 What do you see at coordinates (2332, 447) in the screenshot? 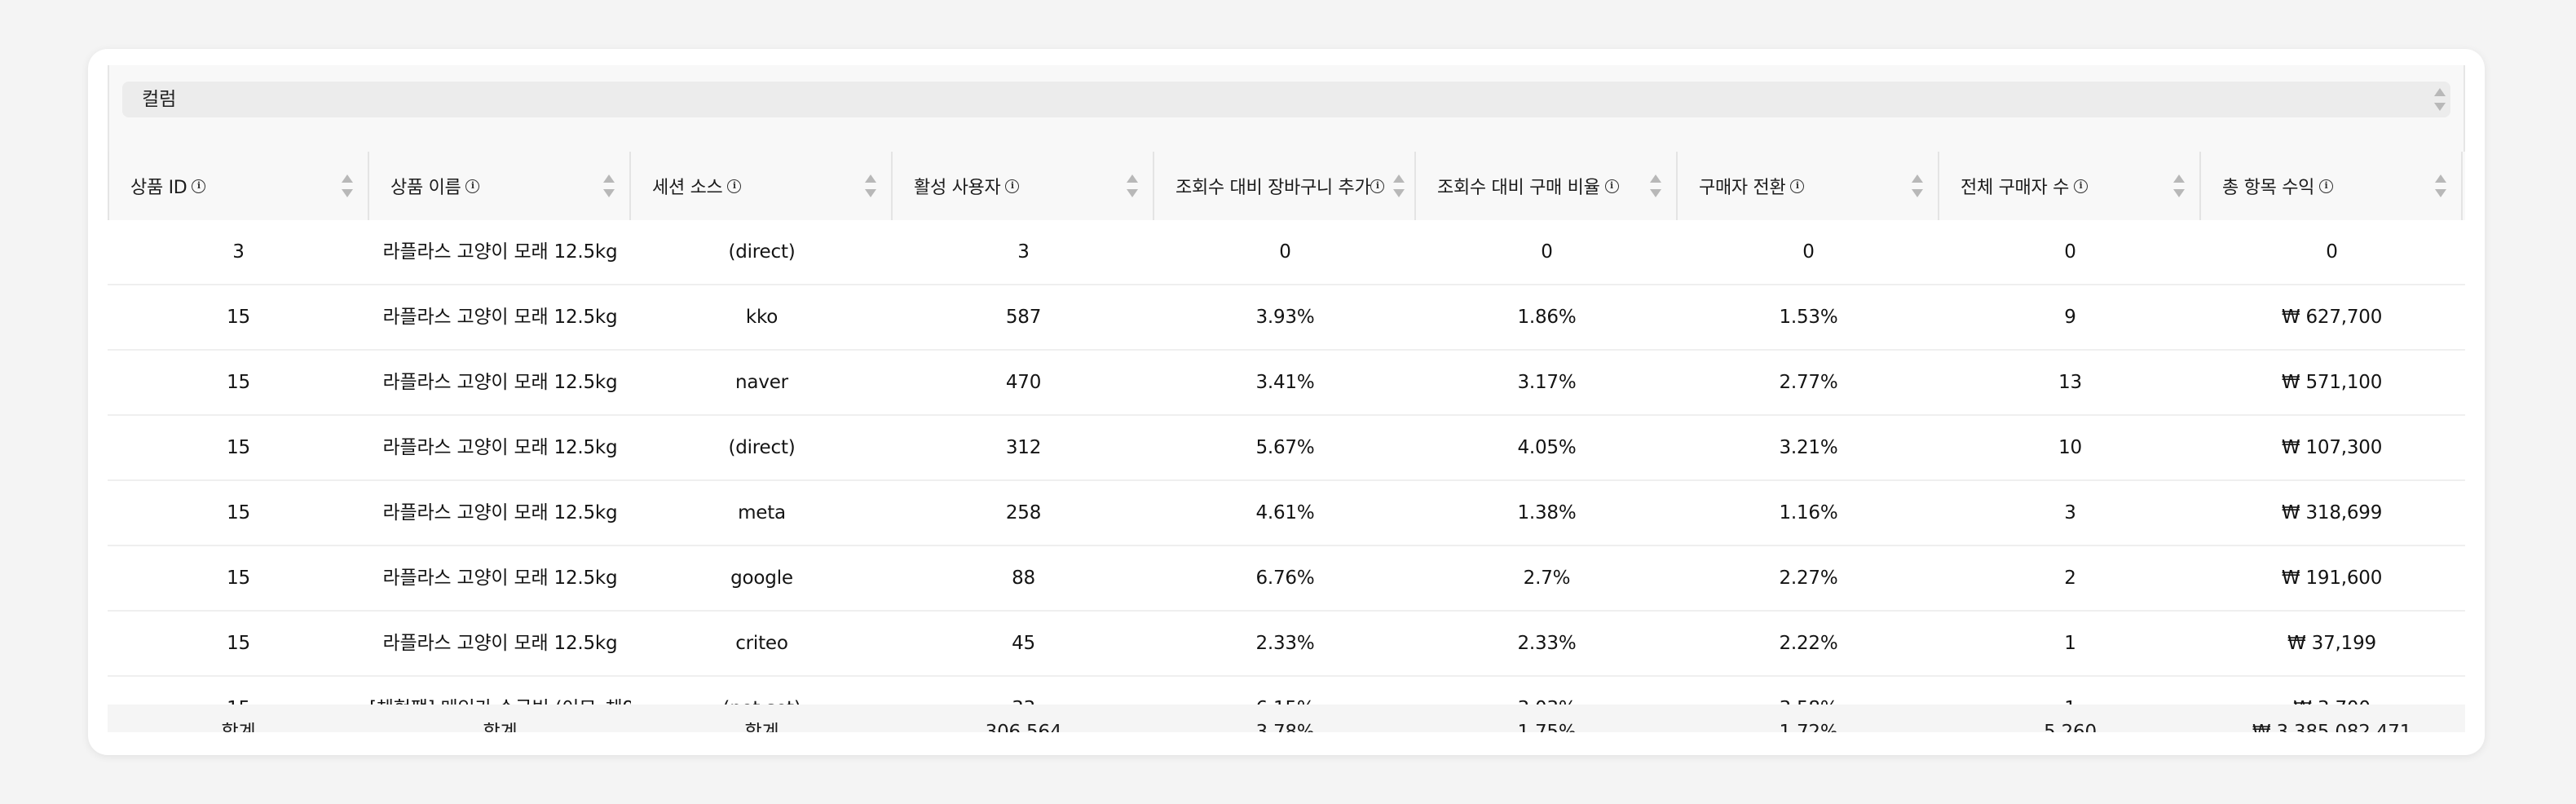
I see `cell-item-revenue: ₩ 107,300` at bounding box center [2332, 447].